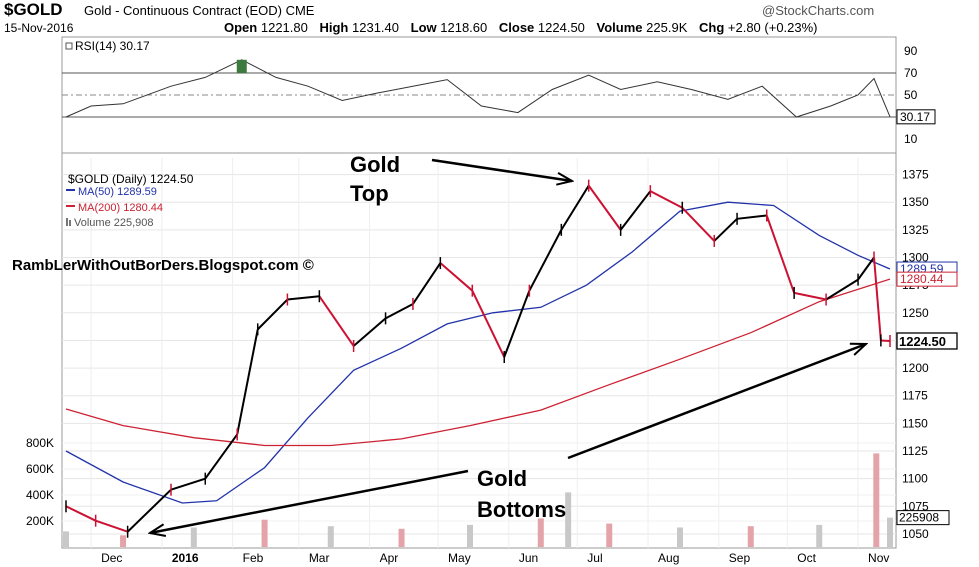 This screenshot has width=979, height=567. I want to click on month-tick-label-11: Nov, so click(878, 558).